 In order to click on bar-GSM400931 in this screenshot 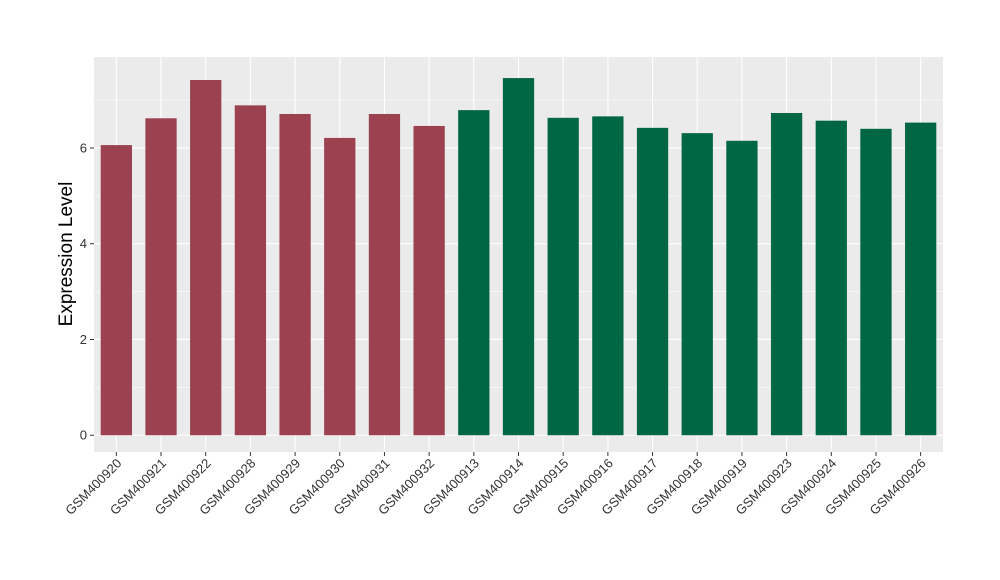, I will do `click(384, 274)`.